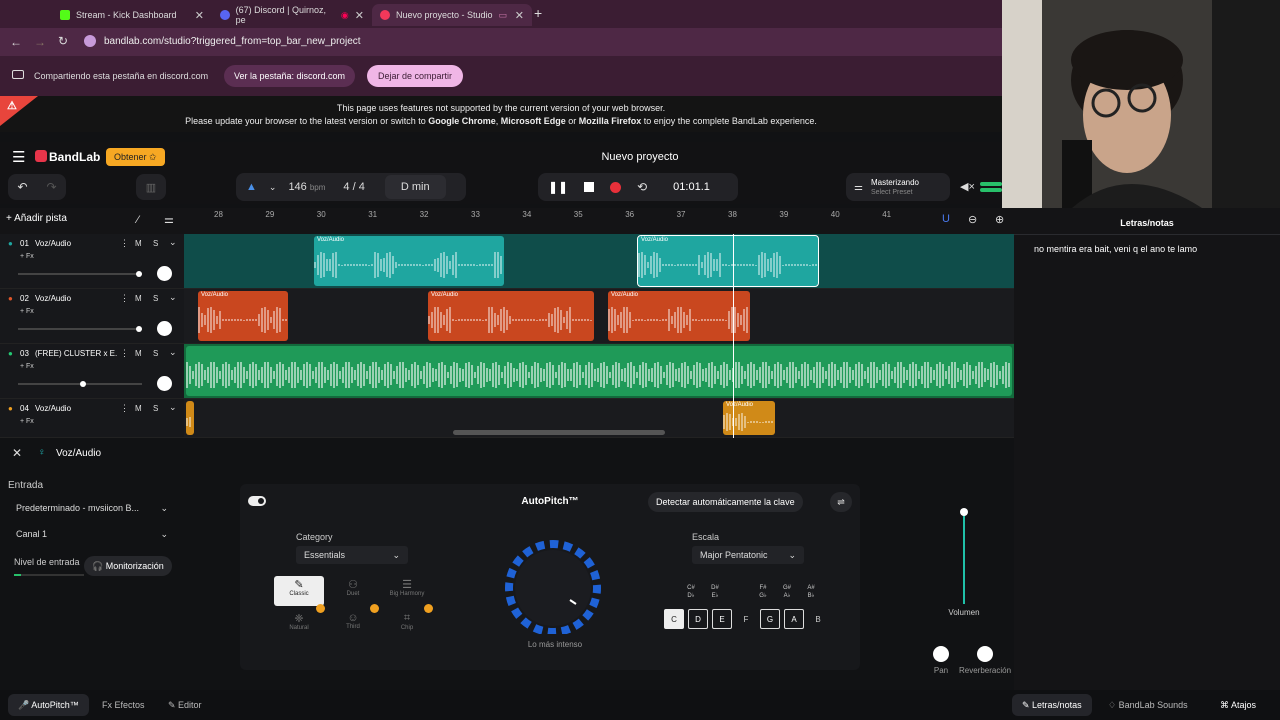  I want to click on preset-chip: ⌗ Chip, so click(407, 625).